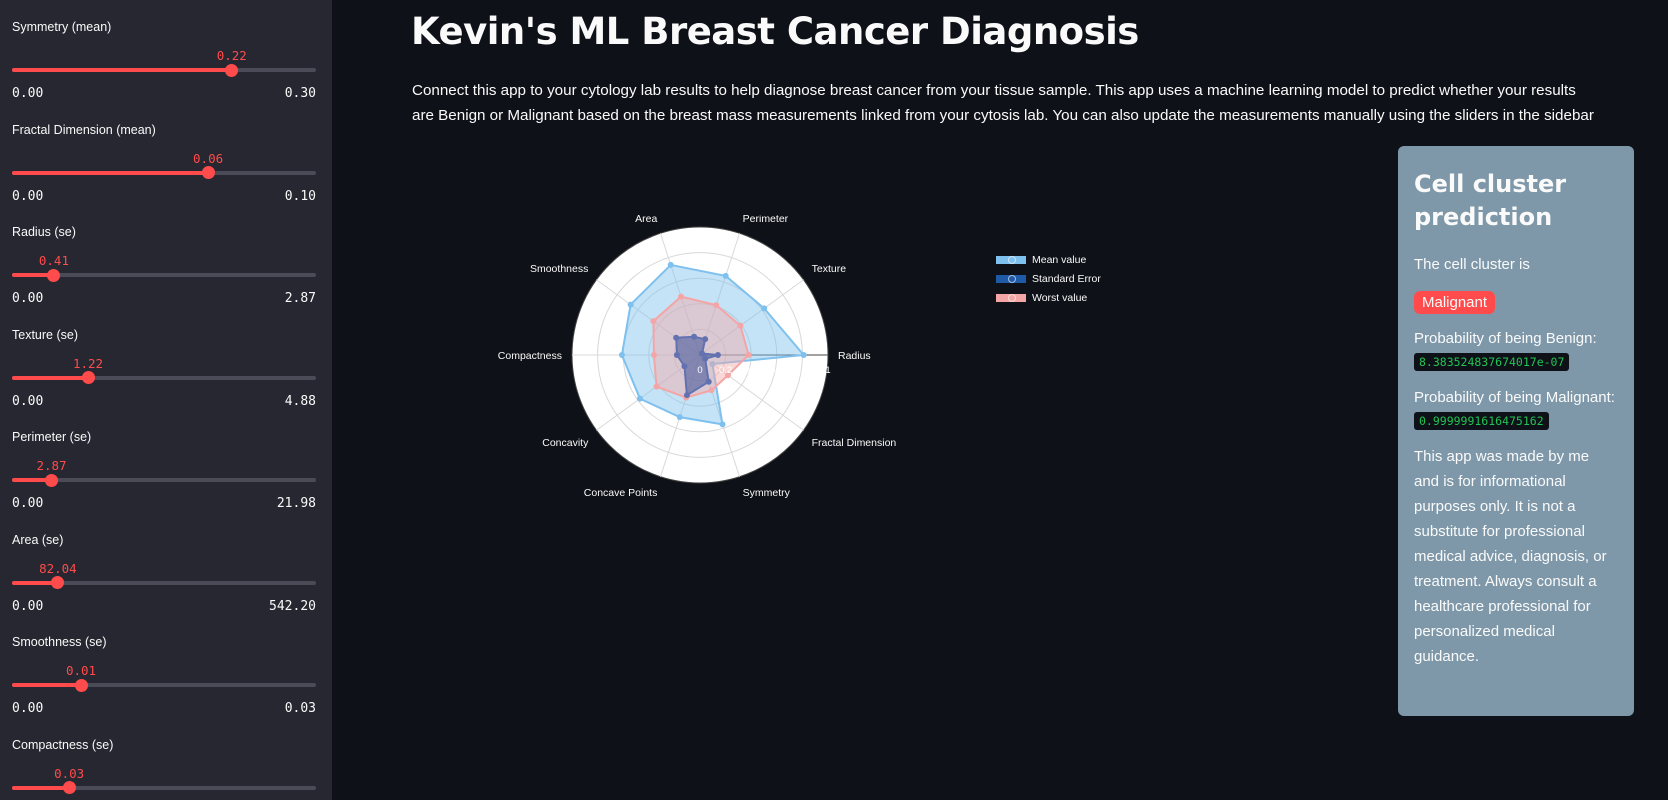 The image size is (1668, 800). I want to click on radial-tick-label: 0.8, so click(802, 370).